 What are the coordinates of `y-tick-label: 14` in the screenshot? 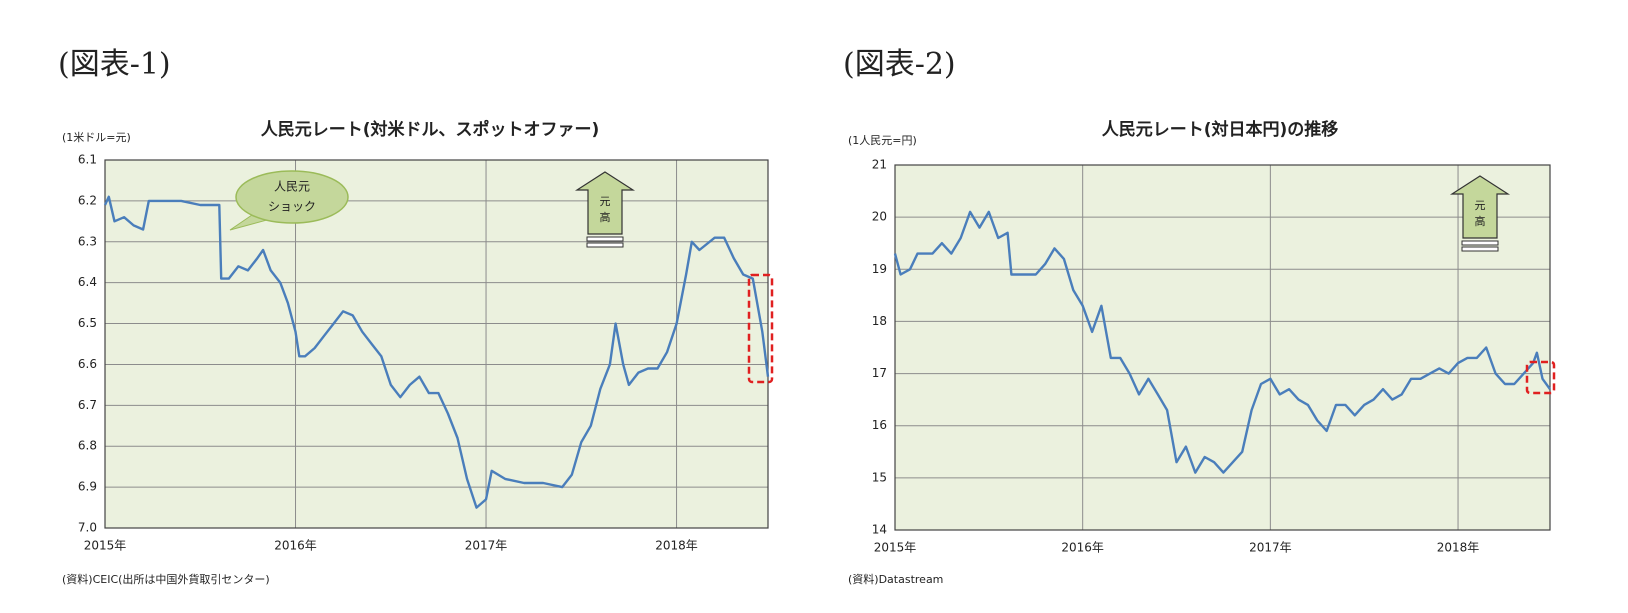 It's located at (879, 530).